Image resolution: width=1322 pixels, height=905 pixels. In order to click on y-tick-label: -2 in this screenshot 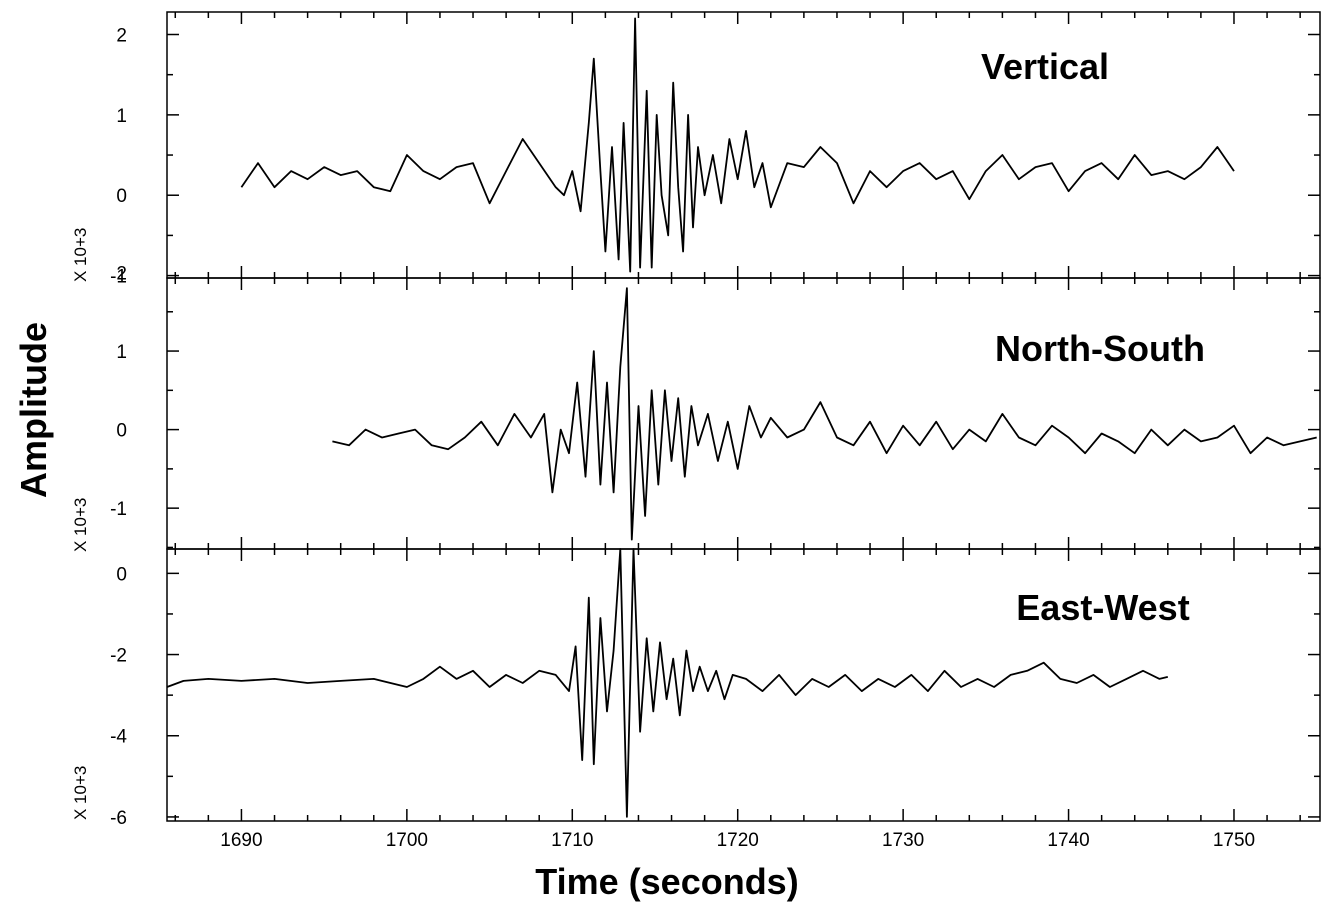, I will do `click(118, 656)`.